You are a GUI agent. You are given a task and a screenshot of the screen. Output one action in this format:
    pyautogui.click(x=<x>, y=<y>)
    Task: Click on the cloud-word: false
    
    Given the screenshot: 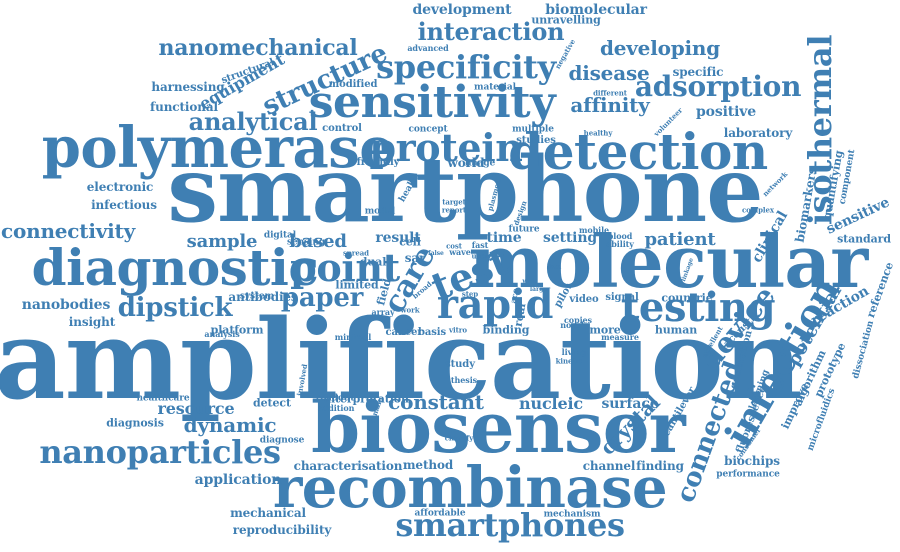 What is the action you would take?
    pyautogui.click(x=436, y=253)
    